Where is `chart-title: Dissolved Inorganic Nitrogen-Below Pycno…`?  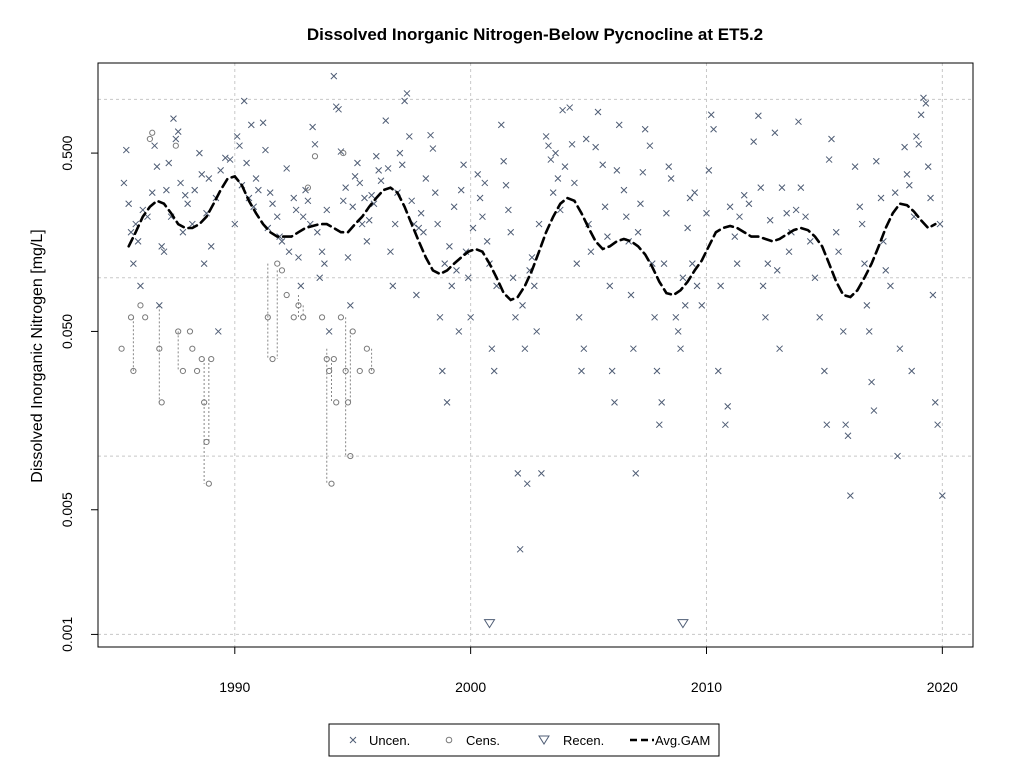
chart-title: Dissolved Inorganic Nitrogen-Below Pycno… is located at coordinates (535, 34).